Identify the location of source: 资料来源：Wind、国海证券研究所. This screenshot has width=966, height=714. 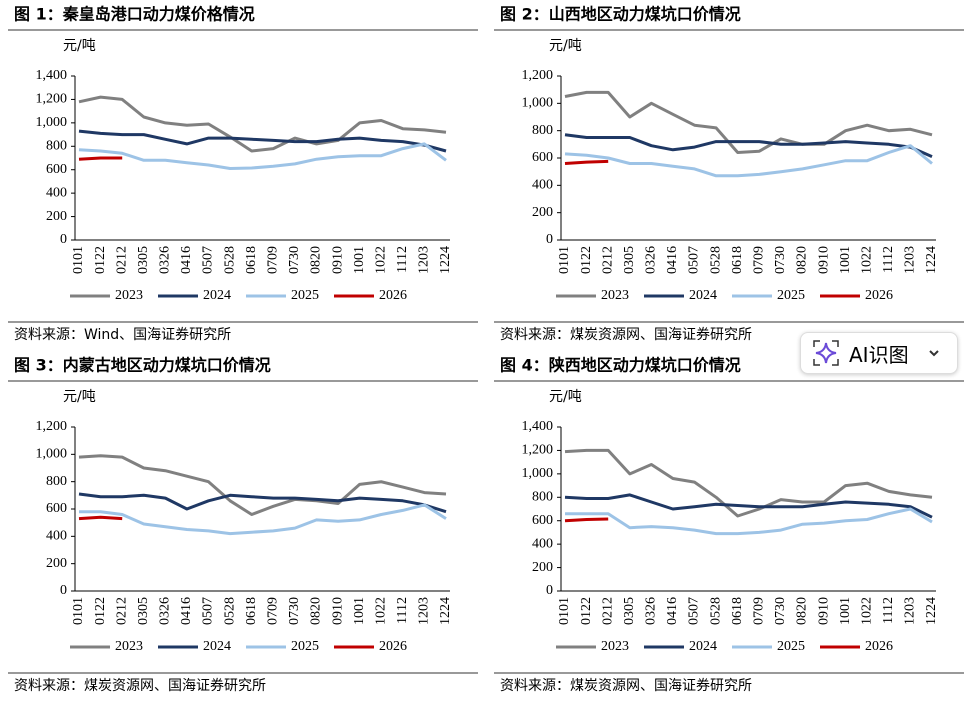
(122, 335).